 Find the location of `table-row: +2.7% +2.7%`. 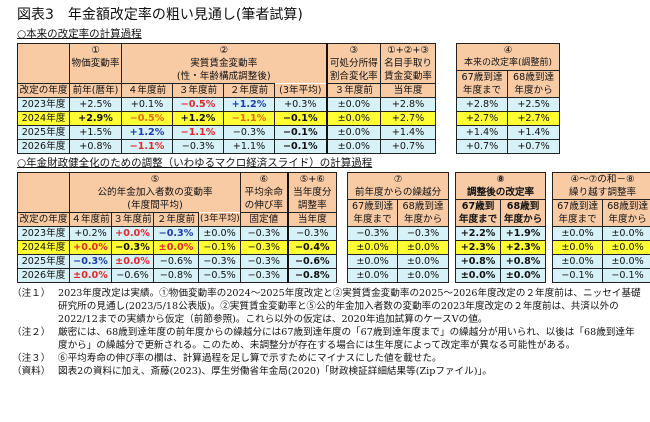

table-row: +2.7% +2.7% is located at coordinates (508, 118).